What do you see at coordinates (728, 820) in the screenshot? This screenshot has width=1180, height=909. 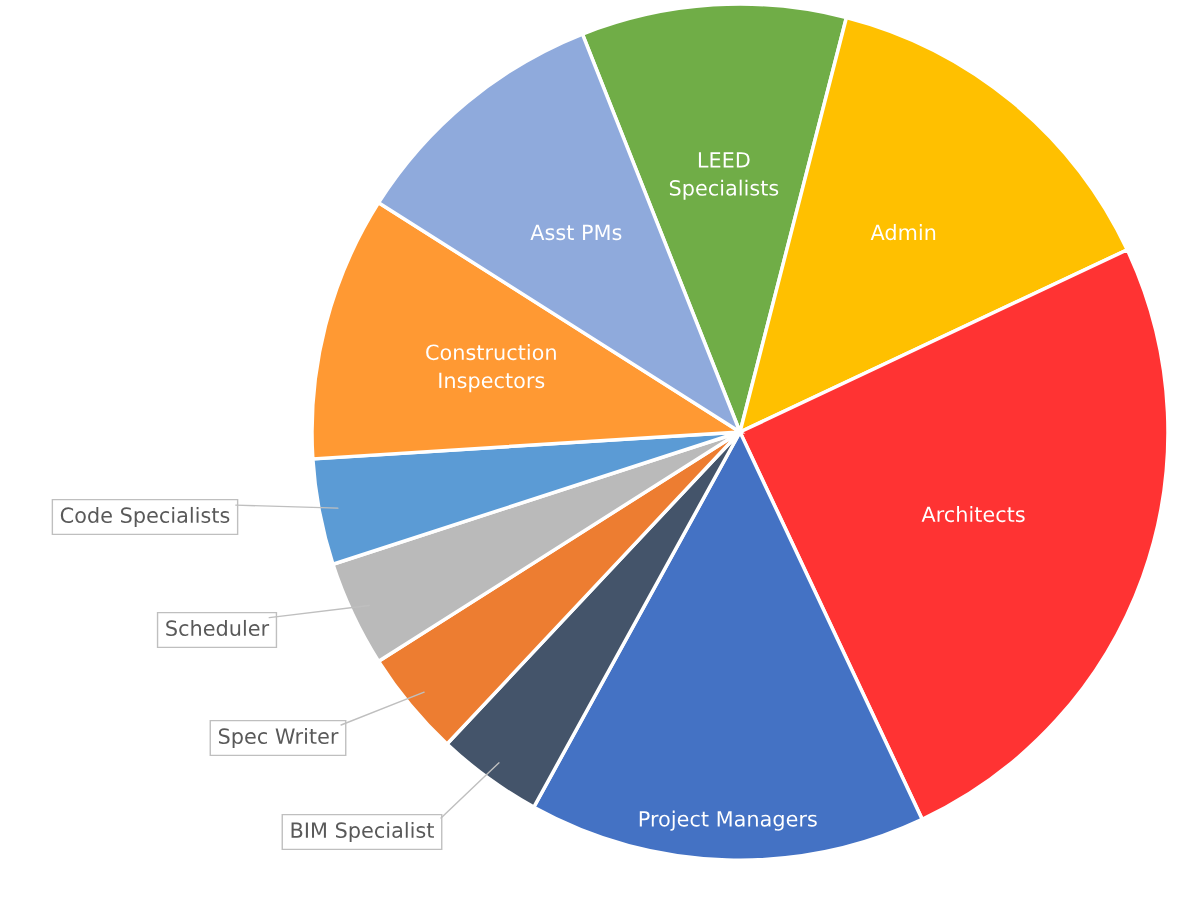 I see `slice-label: Project Managers` at bounding box center [728, 820].